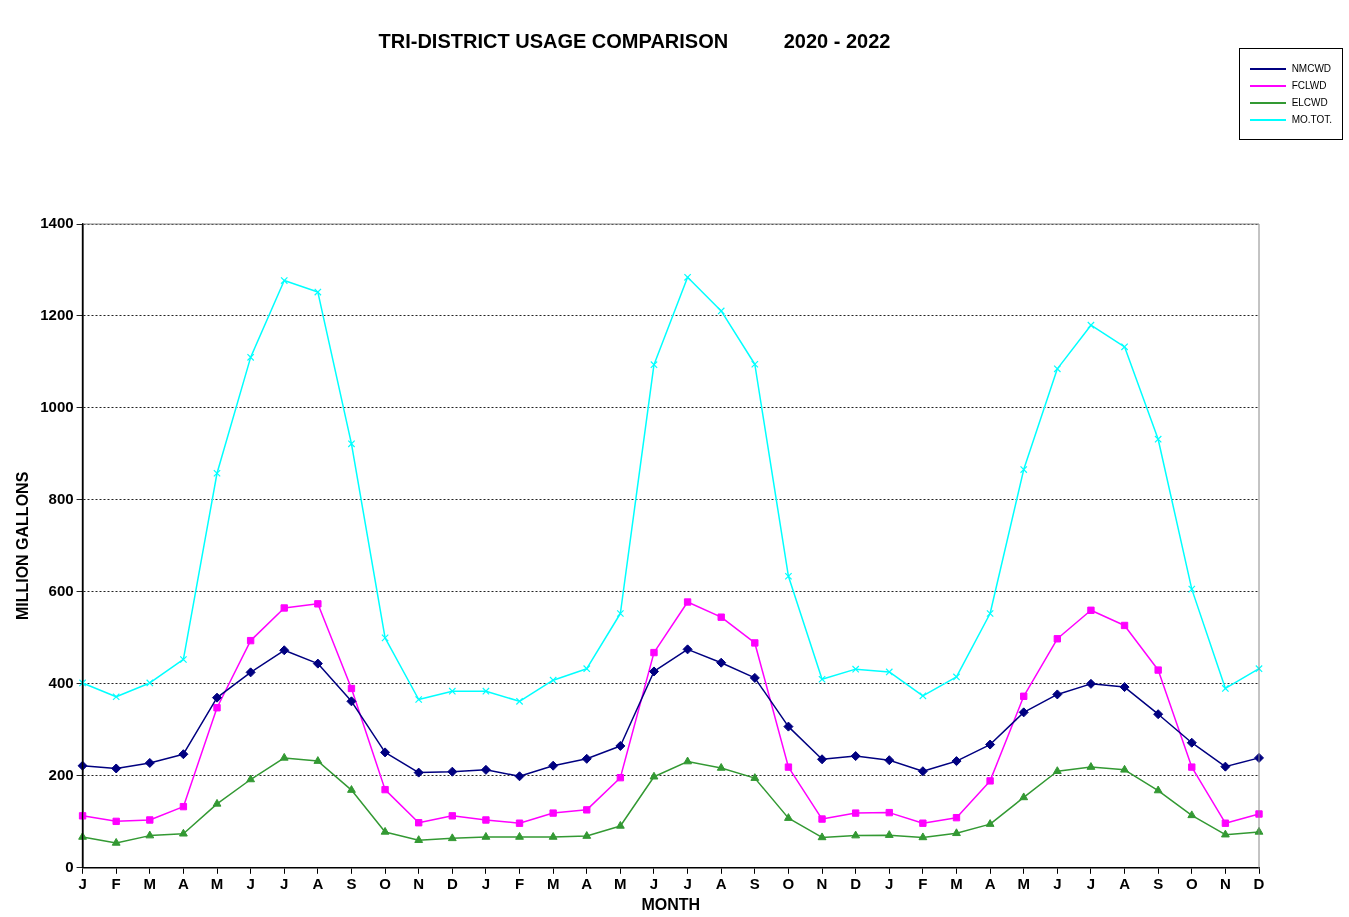 This screenshot has width=1349, height=917. Describe the element at coordinates (61, 591) in the screenshot. I see `y-tick-label: 600` at that location.